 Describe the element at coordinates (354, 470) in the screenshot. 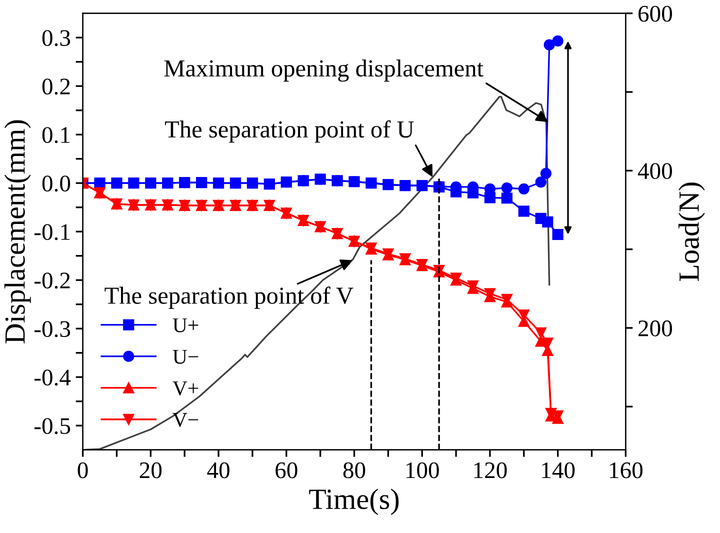

I see `x-tick-label: 80` at that location.